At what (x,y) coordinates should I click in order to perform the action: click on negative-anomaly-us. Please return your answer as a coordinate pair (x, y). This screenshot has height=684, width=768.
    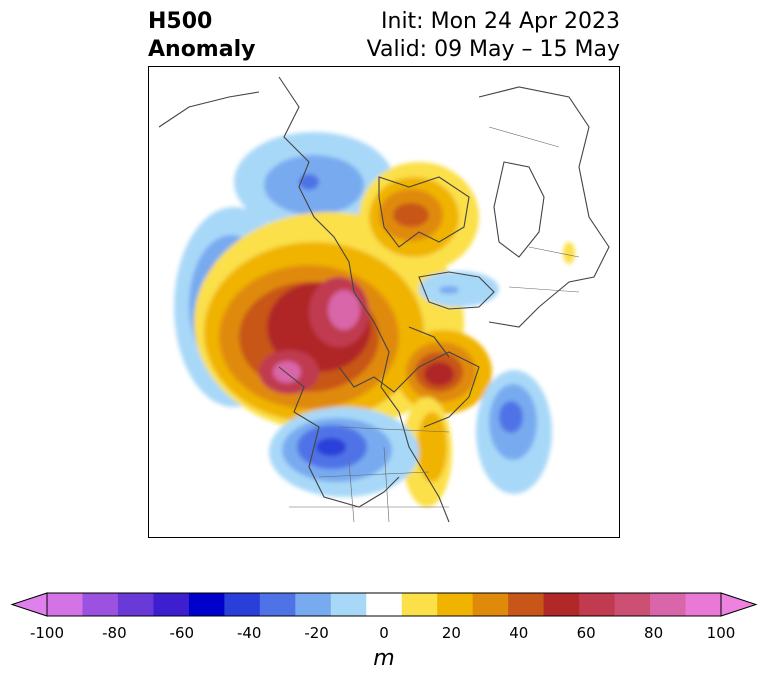
    Looking at the image, I should click on (331, 447).